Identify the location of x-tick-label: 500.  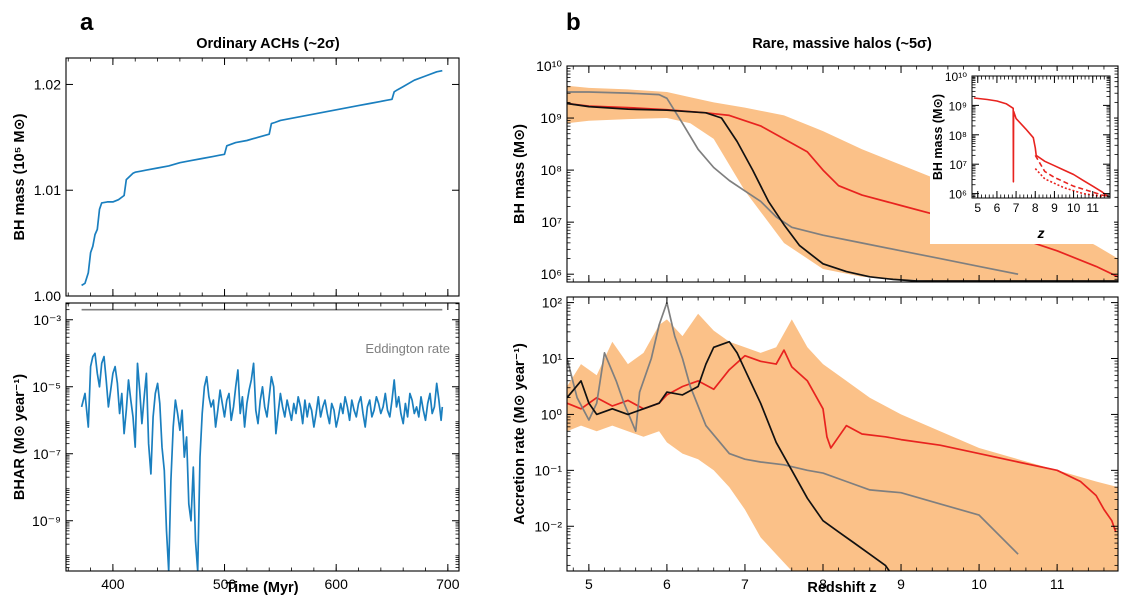
(225, 584).